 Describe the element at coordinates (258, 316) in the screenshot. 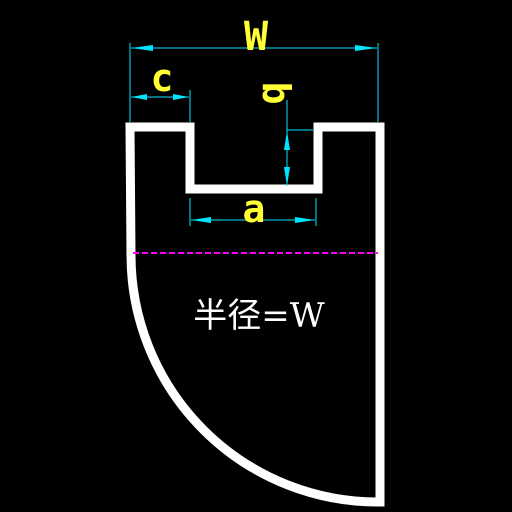

I see `radius-note: 半径=W` at that location.